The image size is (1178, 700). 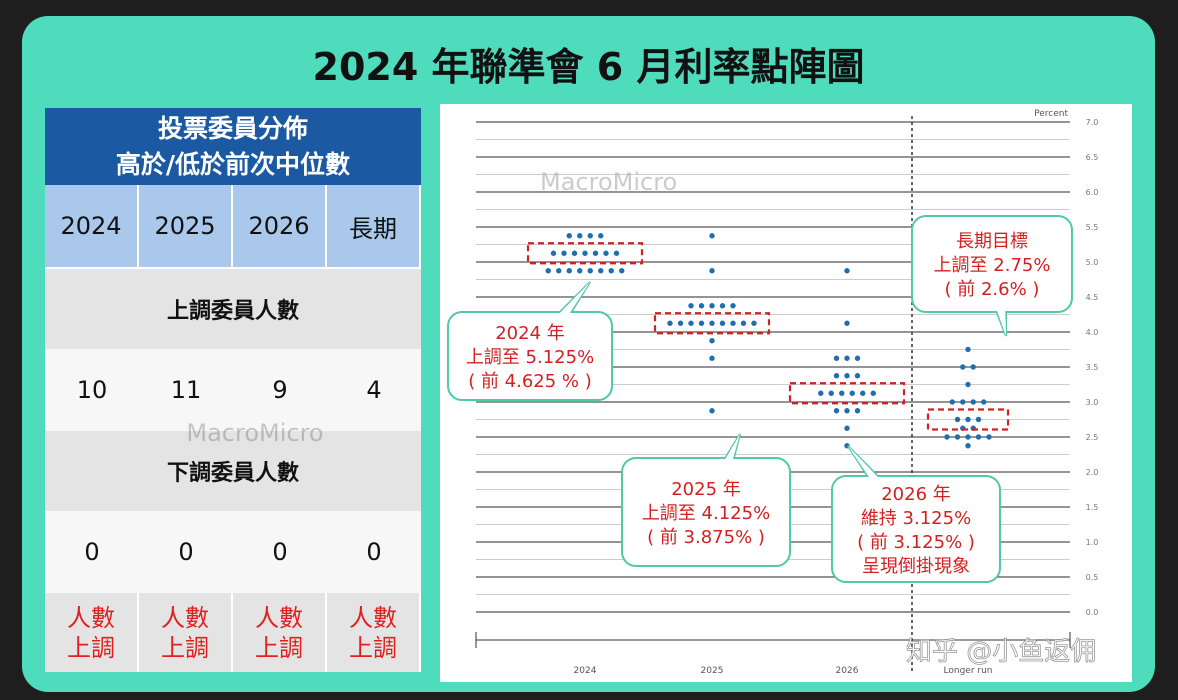 I want to click on y-tick-label: 1.0, so click(x=1092, y=542).